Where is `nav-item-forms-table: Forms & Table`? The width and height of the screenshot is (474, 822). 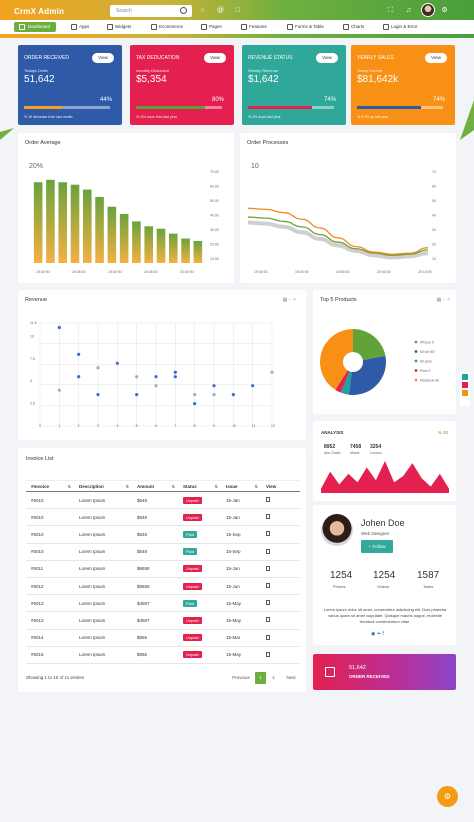
nav-item-forms-table: Forms & Table is located at coordinates (305, 27).